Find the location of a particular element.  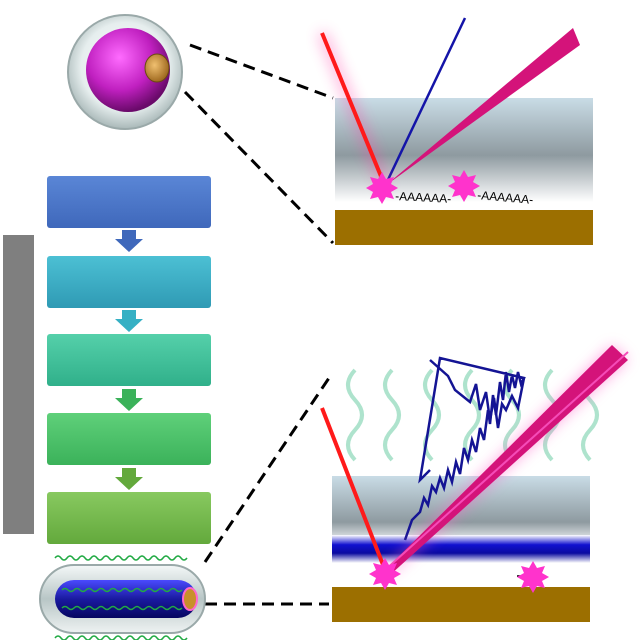

incident-laser-top is located at coordinates (353, 109).